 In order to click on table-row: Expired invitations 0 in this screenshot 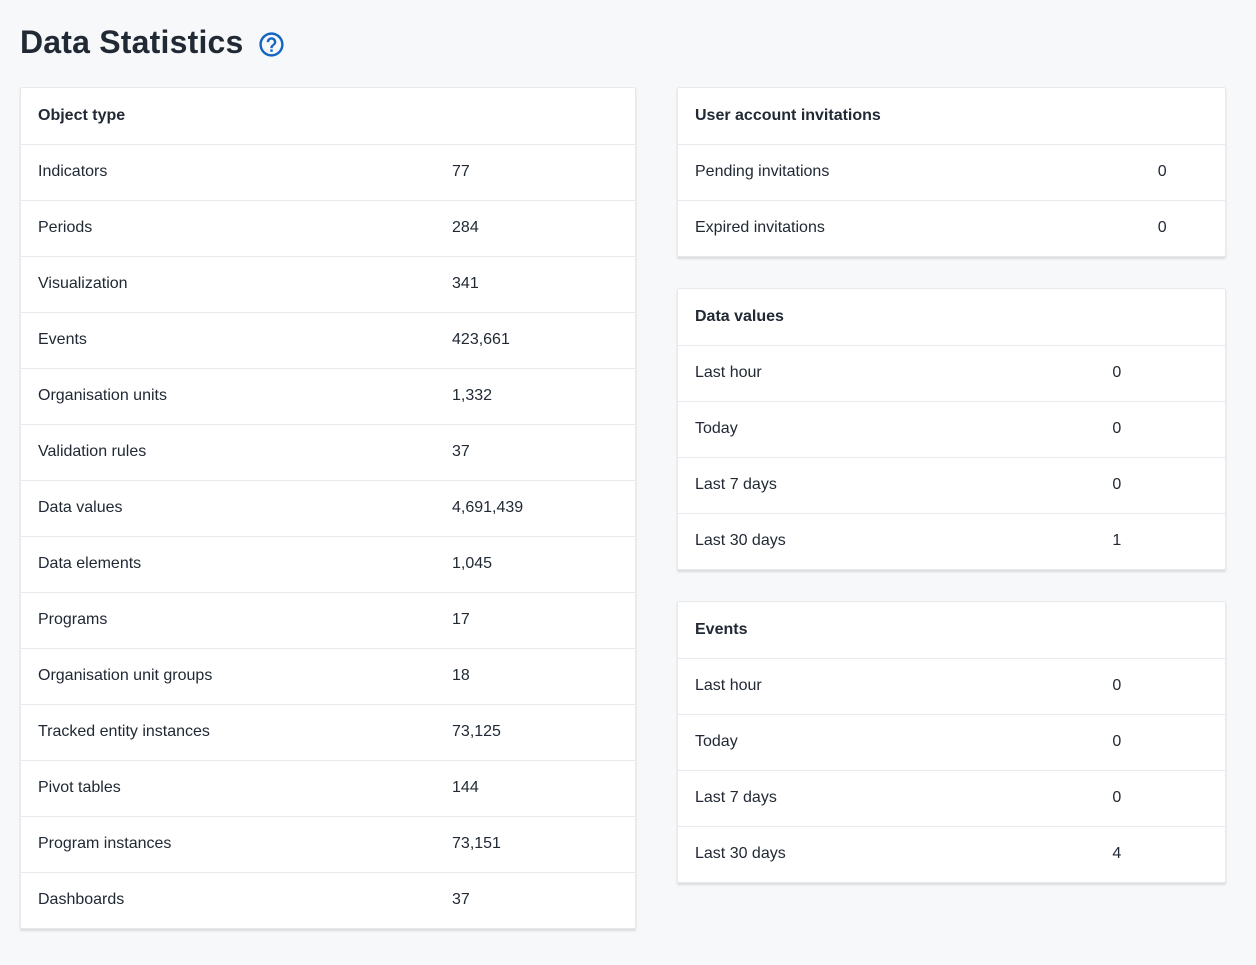, I will do `click(951, 227)`.